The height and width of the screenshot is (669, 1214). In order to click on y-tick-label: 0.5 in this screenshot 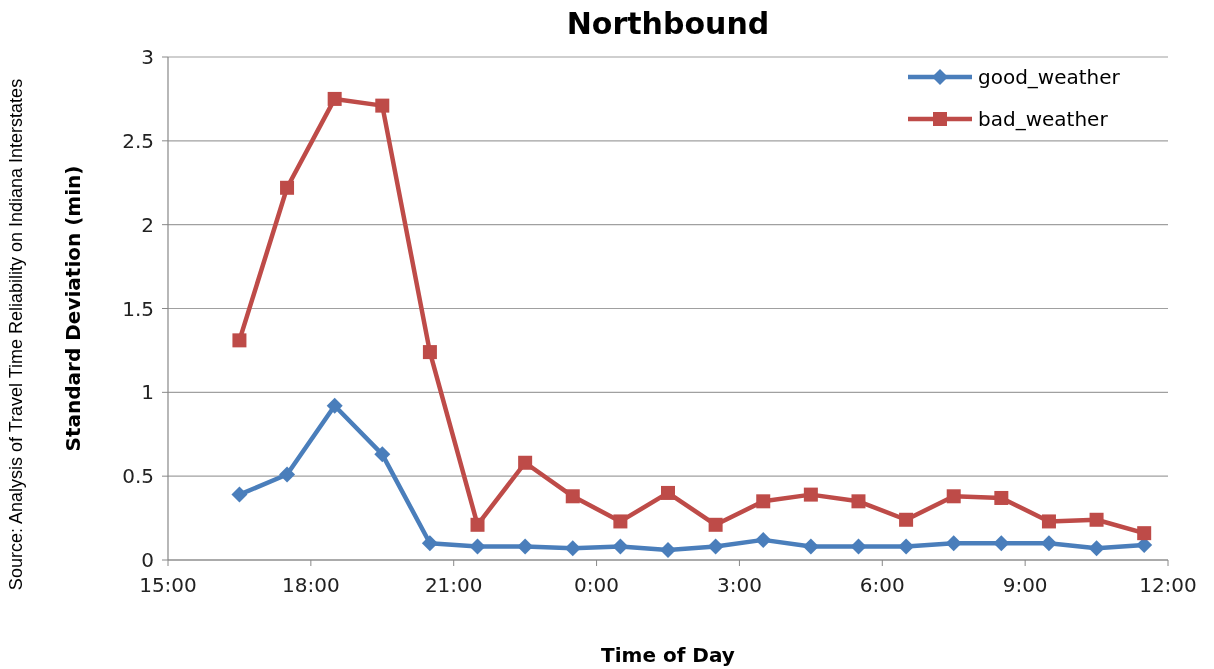, I will do `click(138, 476)`.